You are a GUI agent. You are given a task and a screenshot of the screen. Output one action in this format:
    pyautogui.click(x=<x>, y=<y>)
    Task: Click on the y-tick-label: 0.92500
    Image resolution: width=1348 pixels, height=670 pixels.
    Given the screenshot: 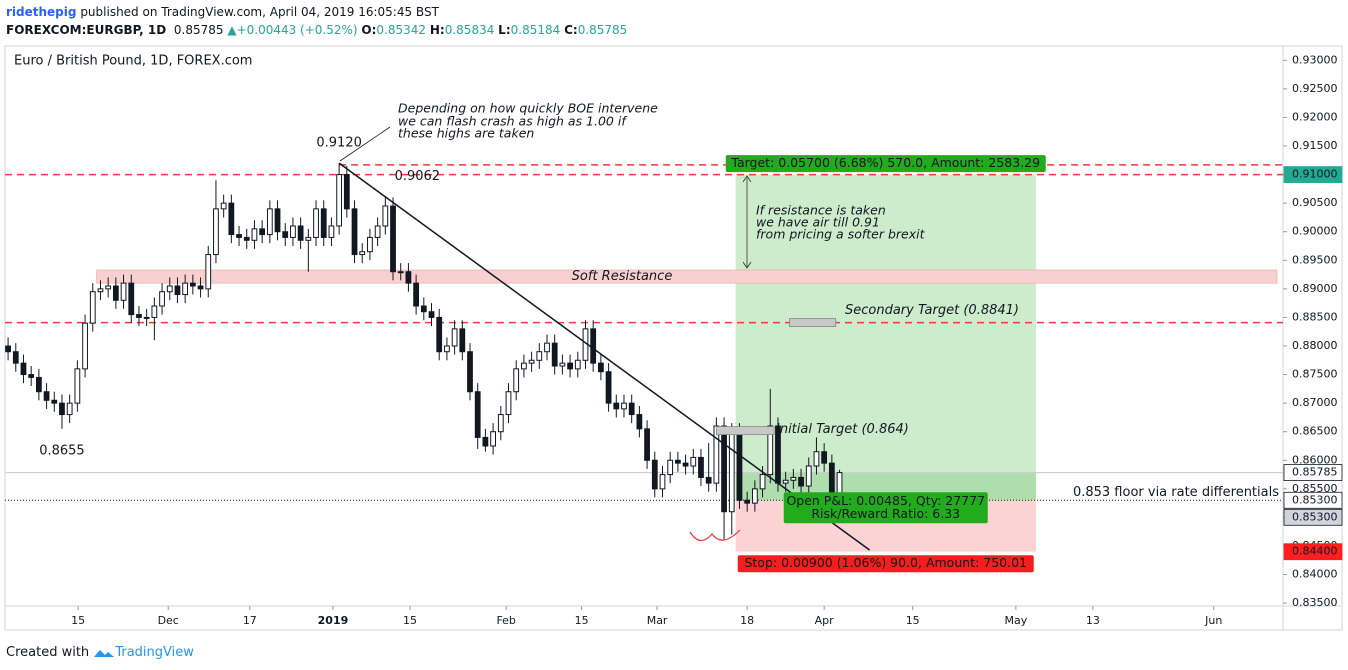 What is the action you would take?
    pyautogui.click(x=1315, y=88)
    